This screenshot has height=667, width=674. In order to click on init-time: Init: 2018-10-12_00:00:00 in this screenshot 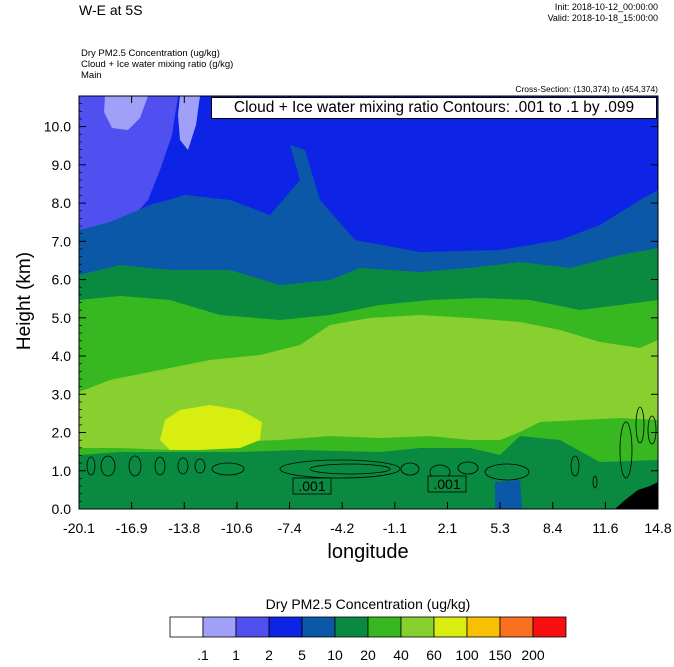, I will do `click(606, 7)`.